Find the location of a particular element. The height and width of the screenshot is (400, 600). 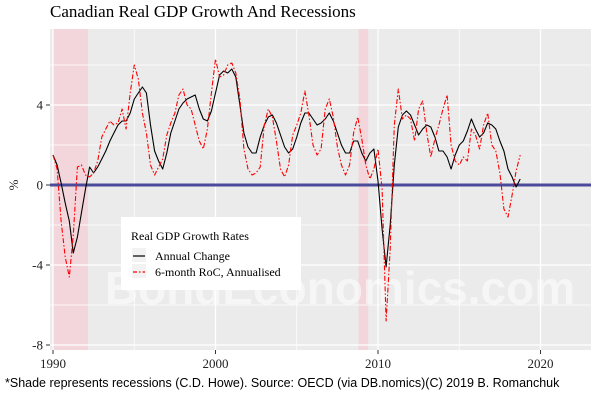

y-axis-label: % is located at coordinates (13, 184).